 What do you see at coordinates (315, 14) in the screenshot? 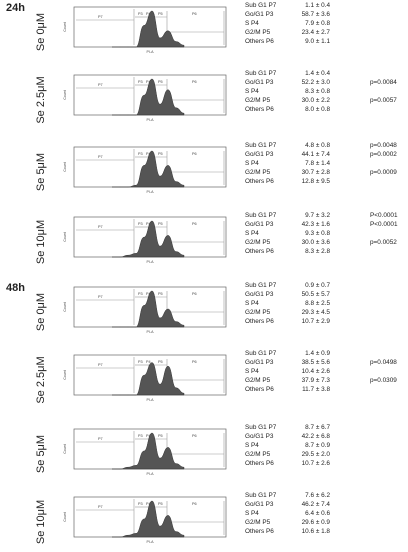
I see `phase-value: 58.7 ± 3.6` at bounding box center [315, 14].